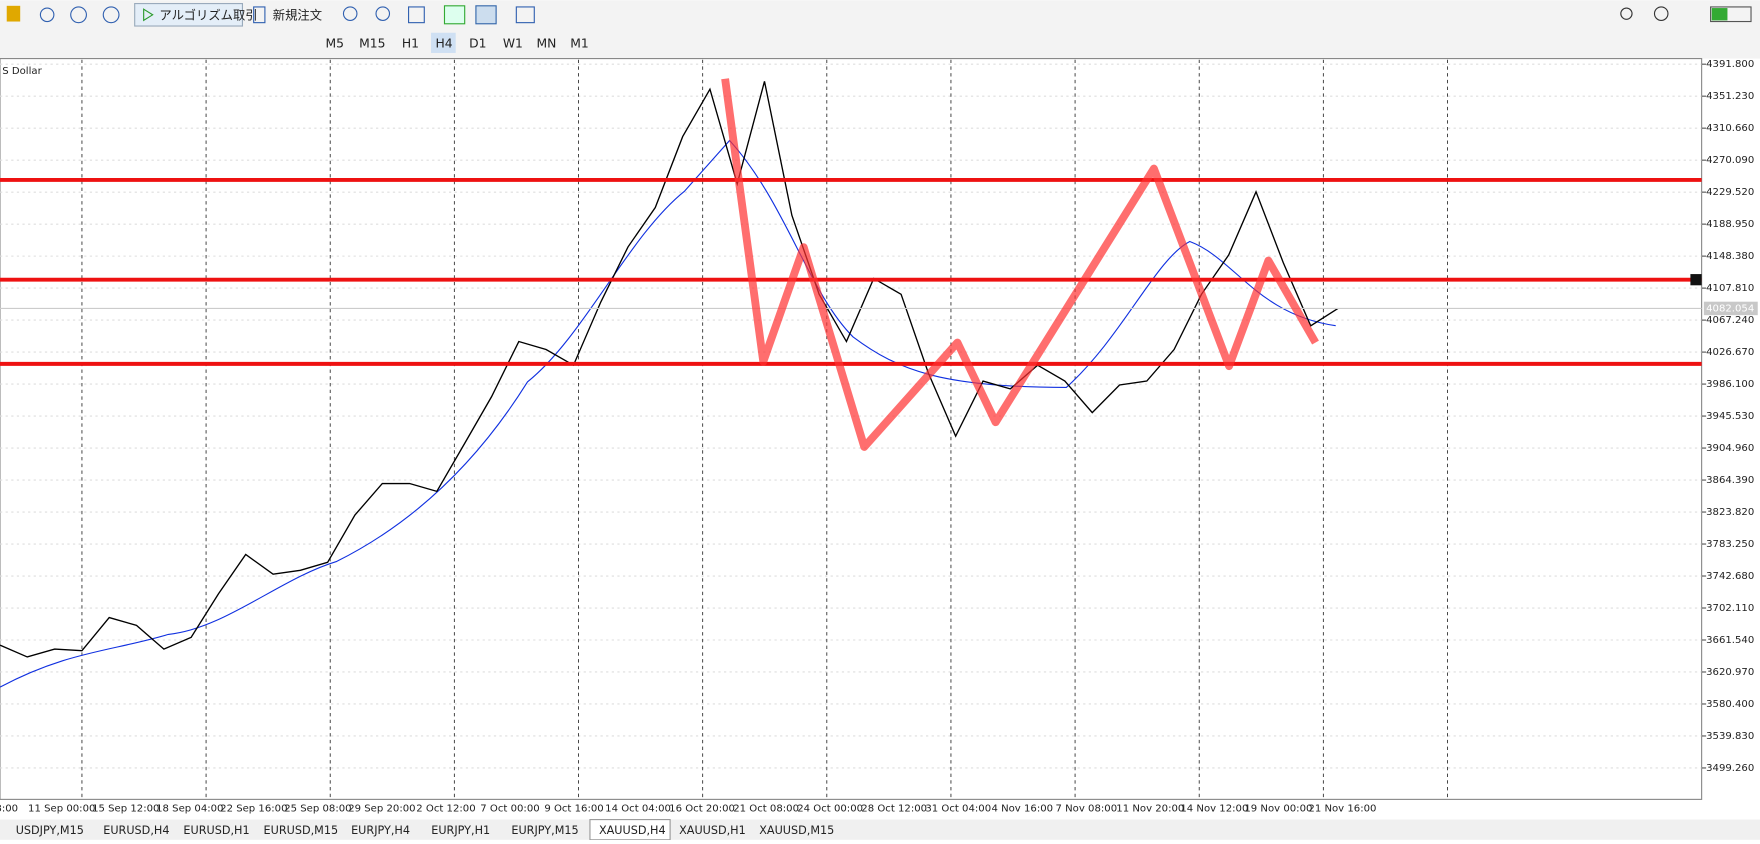  Describe the element at coordinates (1730, 672) in the screenshot. I see `y-tick-label: 3620.970` at that location.